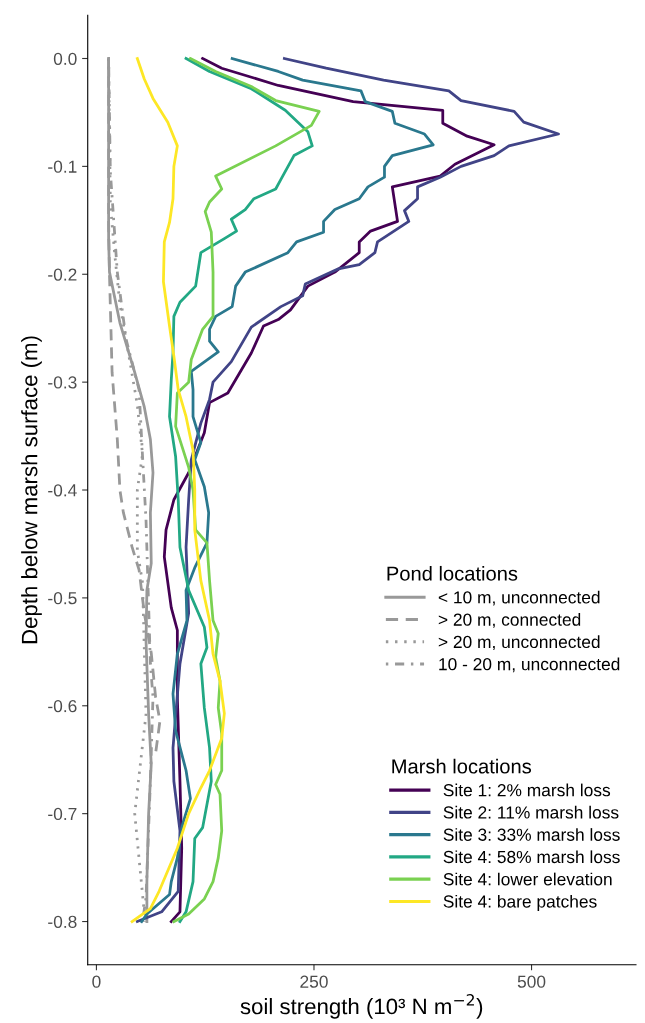 This screenshot has height=1023, width=645. I want to click on legend-label: Site 3: 33% marsh loss, so click(531, 834).